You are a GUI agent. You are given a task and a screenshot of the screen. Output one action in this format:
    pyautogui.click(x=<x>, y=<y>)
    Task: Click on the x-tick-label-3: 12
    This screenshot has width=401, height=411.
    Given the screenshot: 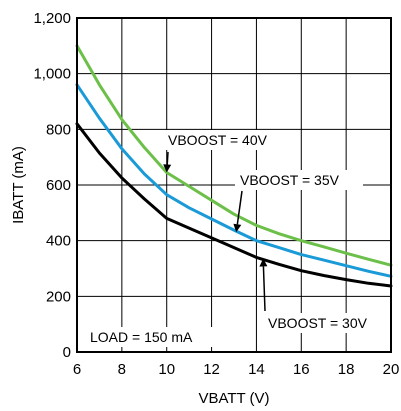 What is the action you would take?
    pyautogui.click(x=211, y=369)
    